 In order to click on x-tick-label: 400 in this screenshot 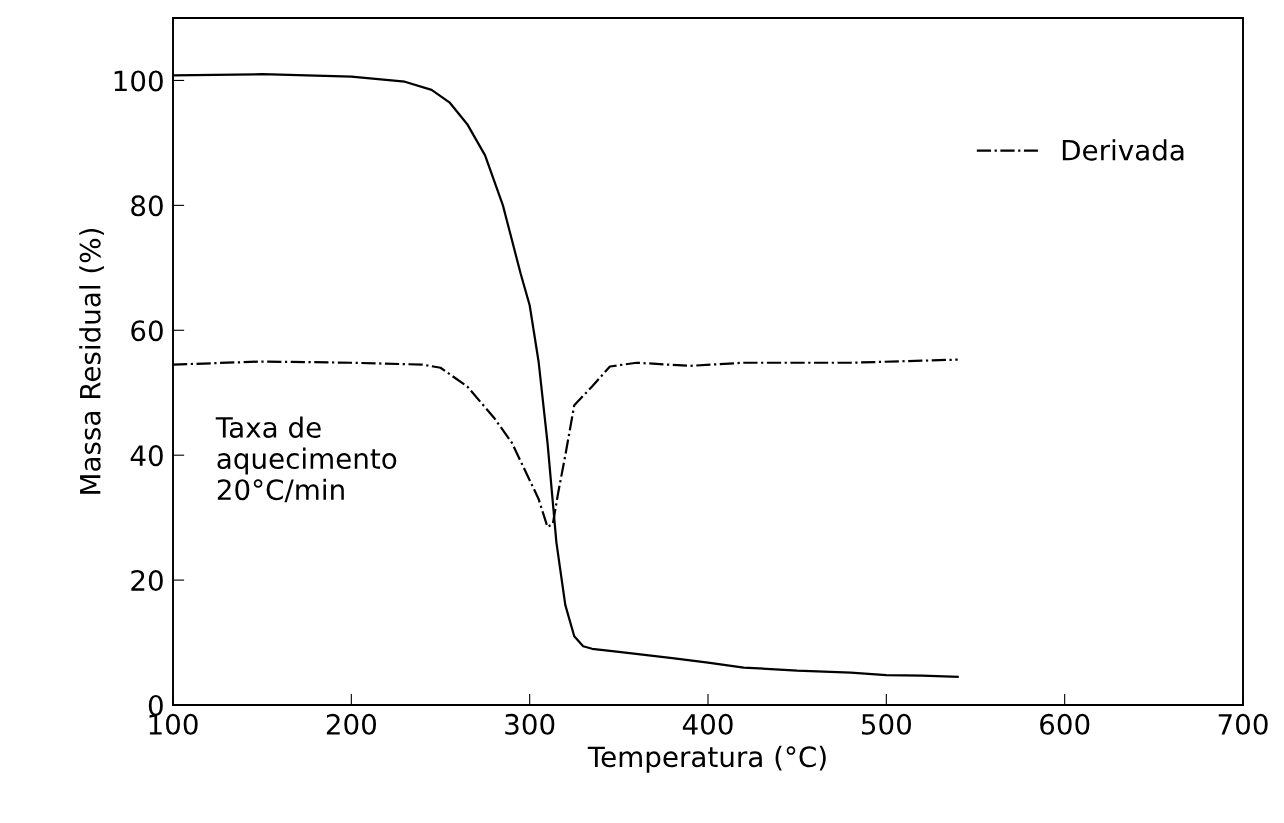, I will do `click(707, 724)`.